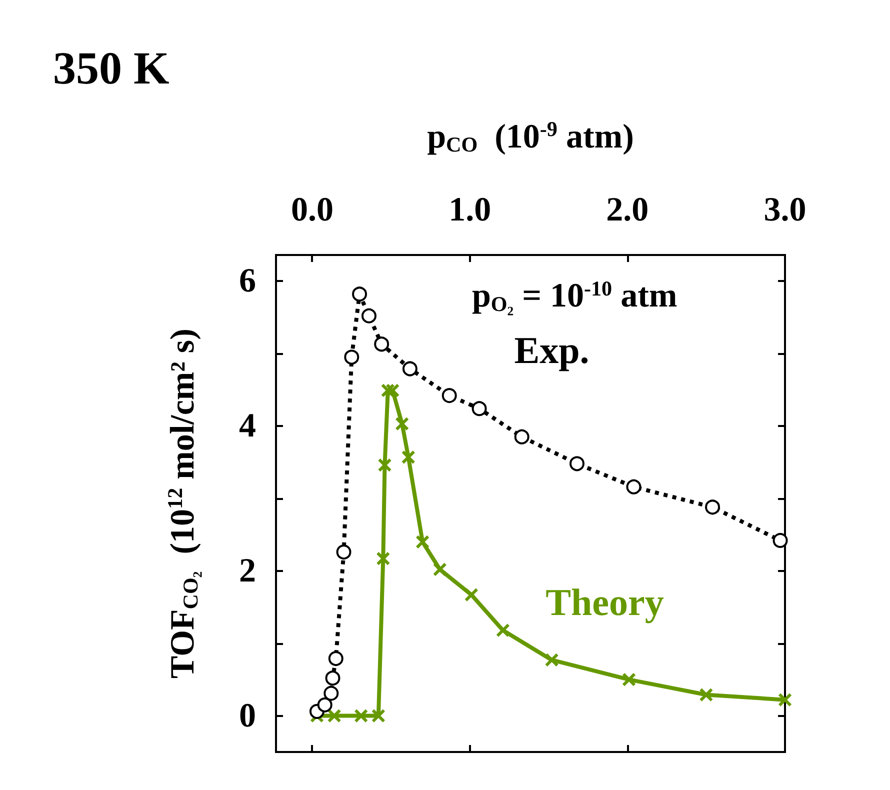 The width and height of the screenshot is (890, 790). What do you see at coordinates (552, 351) in the screenshot?
I see `series-label: Exp.` at bounding box center [552, 351].